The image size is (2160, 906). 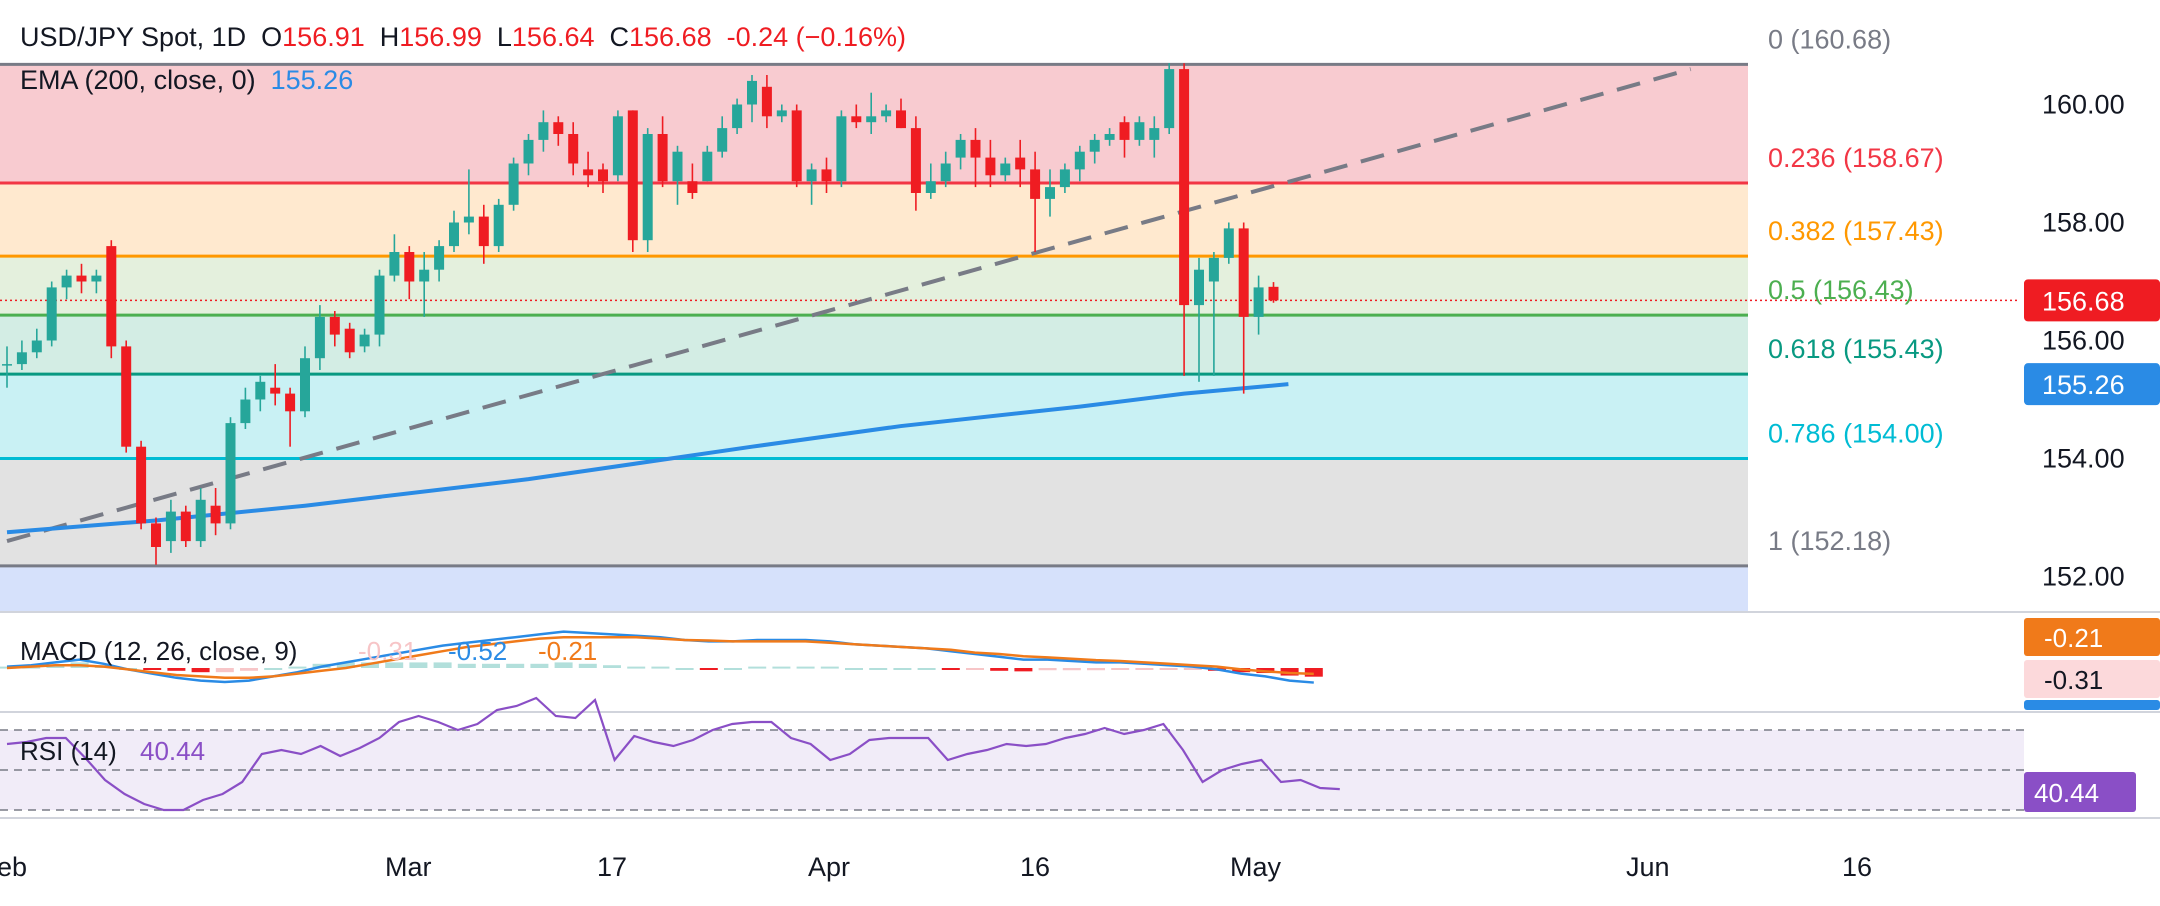 I want to click on symbol-label: USD/JPY Spot, so click(x=108, y=37).